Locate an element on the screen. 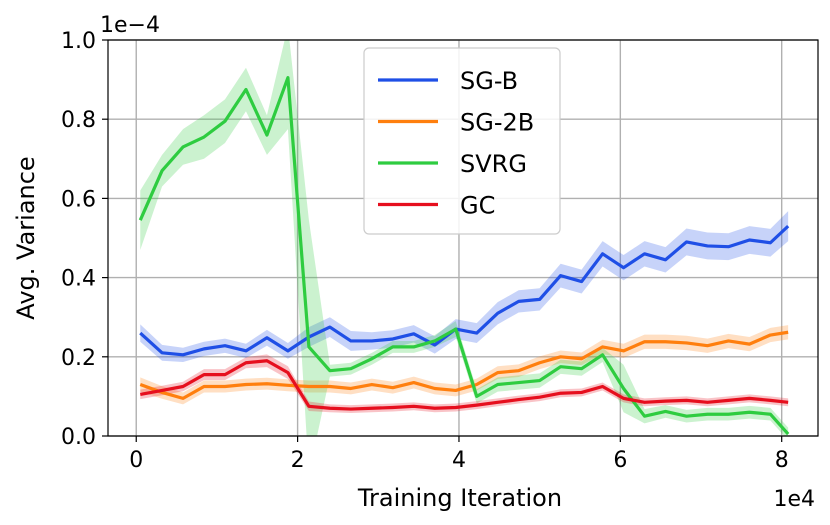 The width and height of the screenshot is (830, 525). legend-label-svrg: SVRG is located at coordinates (493, 164).